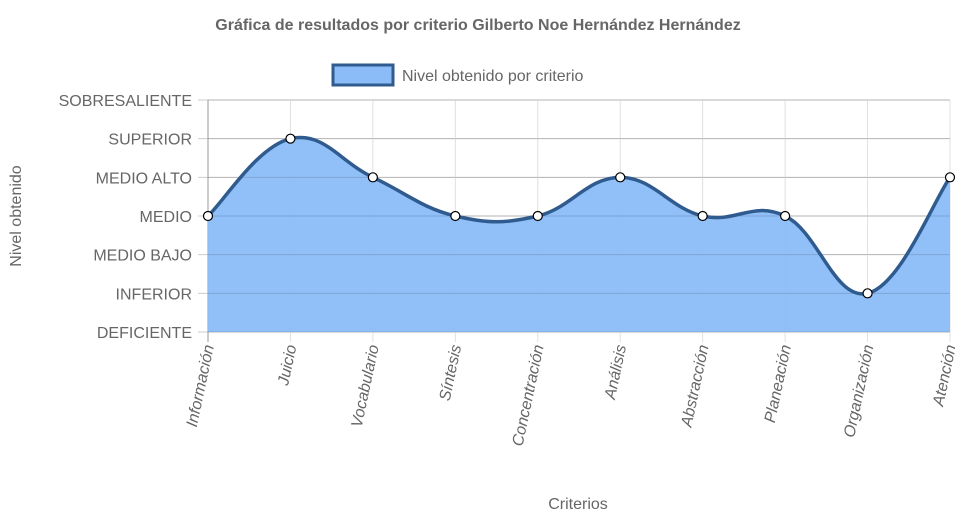 The height and width of the screenshot is (522, 955). I want to click on y-tick-label: MEDIO ALTO, so click(144, 178).